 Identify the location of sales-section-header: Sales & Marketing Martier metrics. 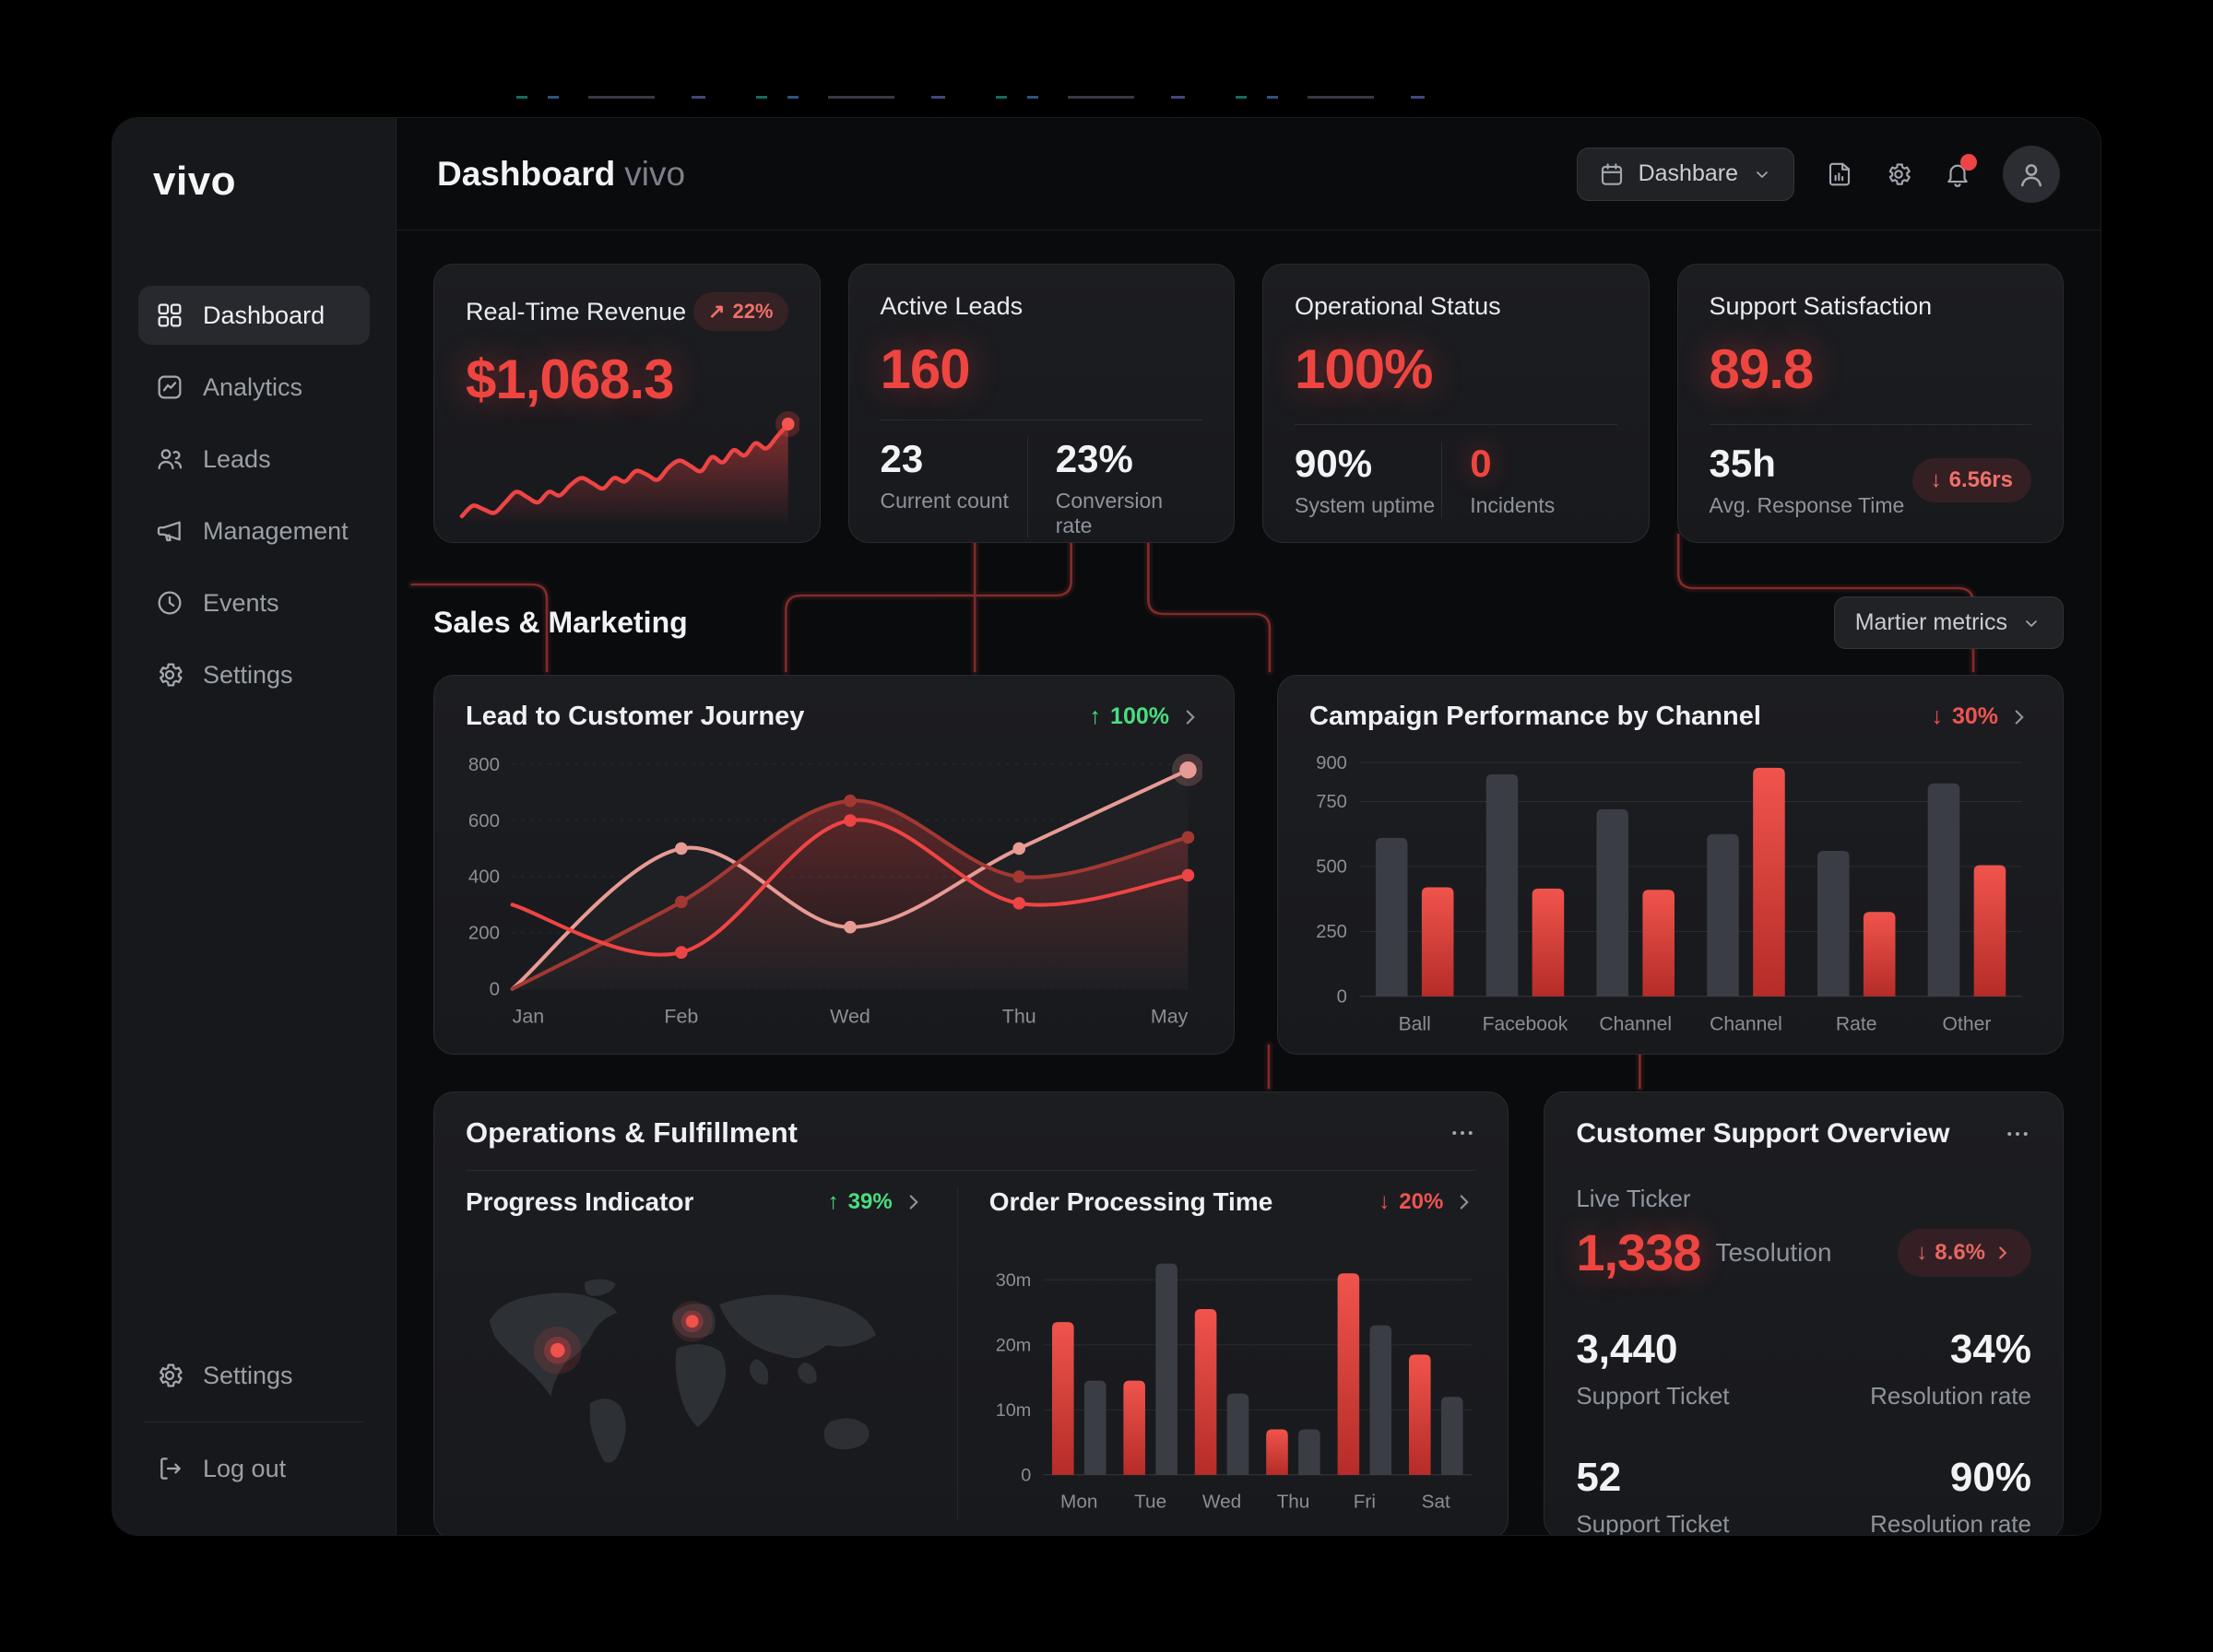
(1248, 622).